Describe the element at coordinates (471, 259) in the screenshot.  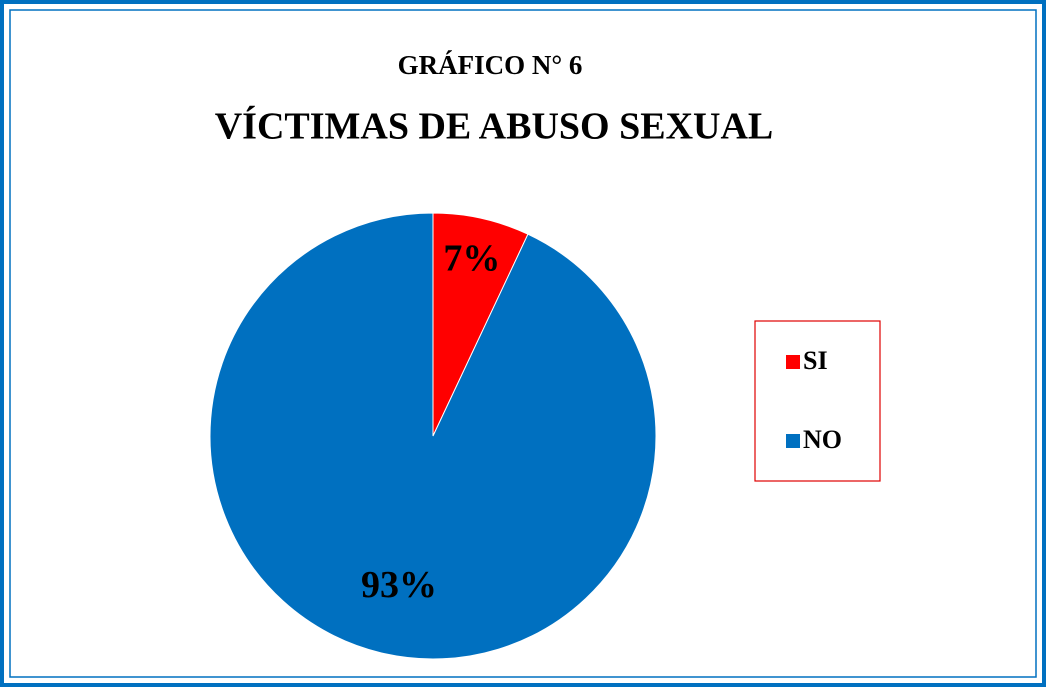
I see `data-label: 7%` at that location.